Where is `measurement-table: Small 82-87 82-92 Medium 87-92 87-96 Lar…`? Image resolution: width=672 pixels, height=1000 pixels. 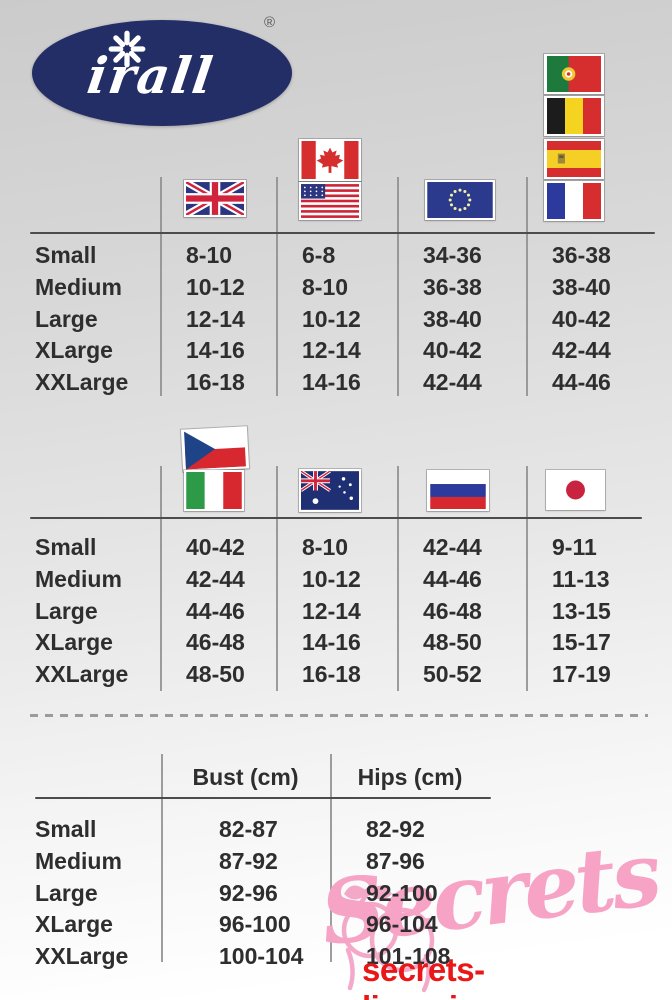
measurement-table: Small 82-87 82-92 Medium 87-92 87-96 Lar… is located at coordinates (262, 893).